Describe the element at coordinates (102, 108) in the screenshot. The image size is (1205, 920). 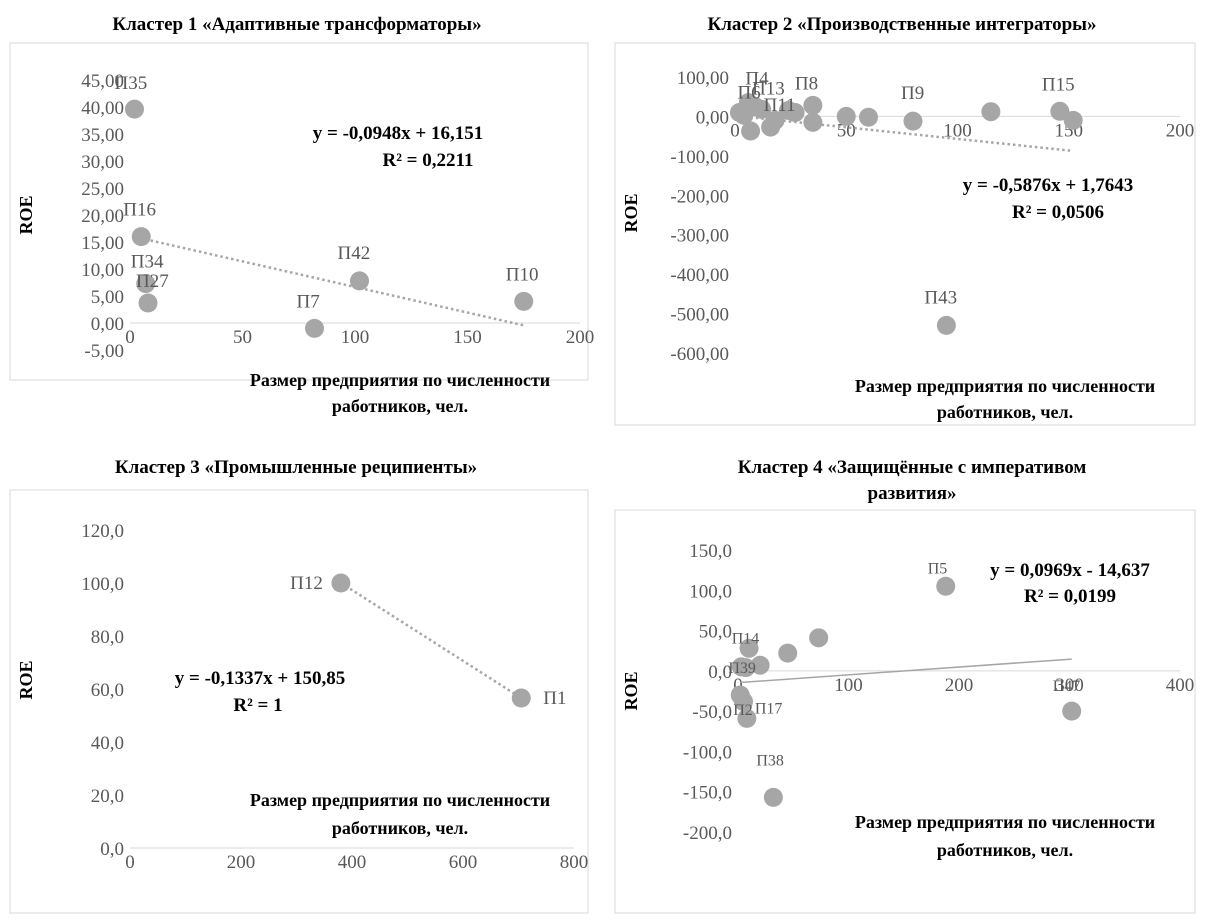
I see `y-tick-label: 40,00` at that location.